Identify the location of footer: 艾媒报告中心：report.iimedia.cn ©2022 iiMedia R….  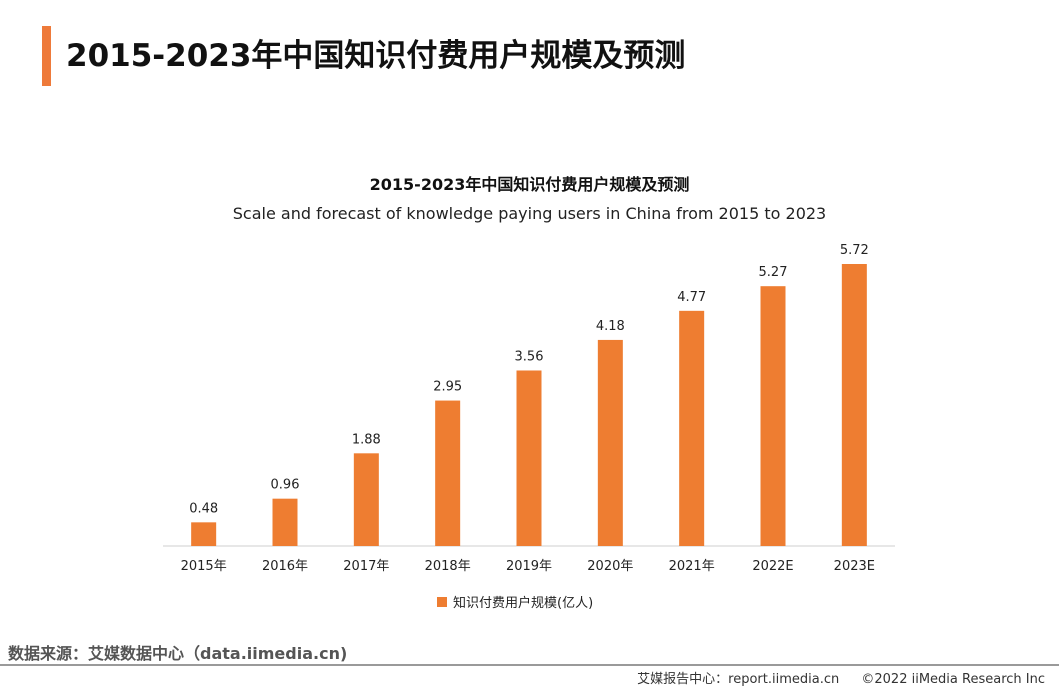
(832, 677).